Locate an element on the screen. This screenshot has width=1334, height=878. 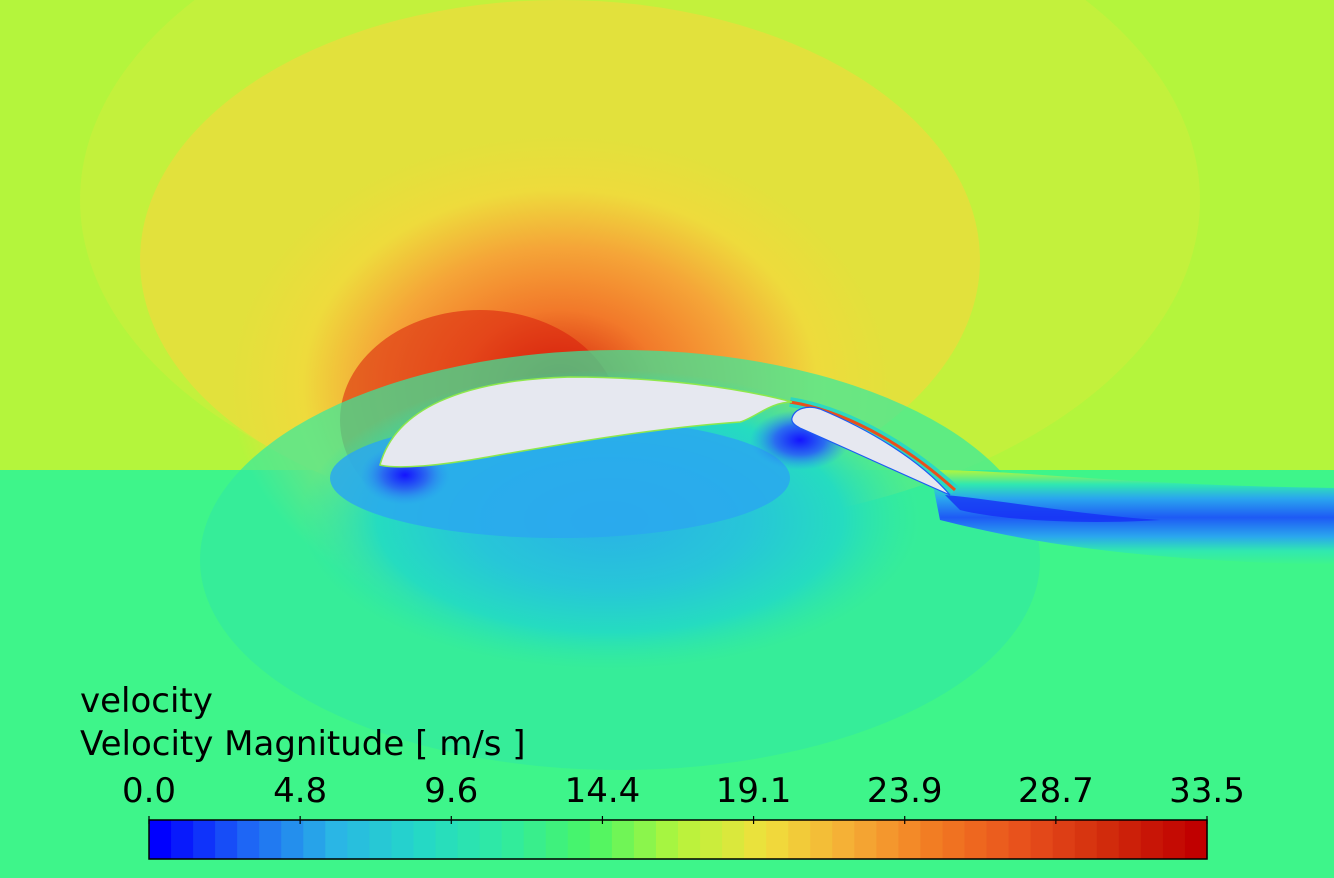
colorbar is located at coordinates (678, 838).